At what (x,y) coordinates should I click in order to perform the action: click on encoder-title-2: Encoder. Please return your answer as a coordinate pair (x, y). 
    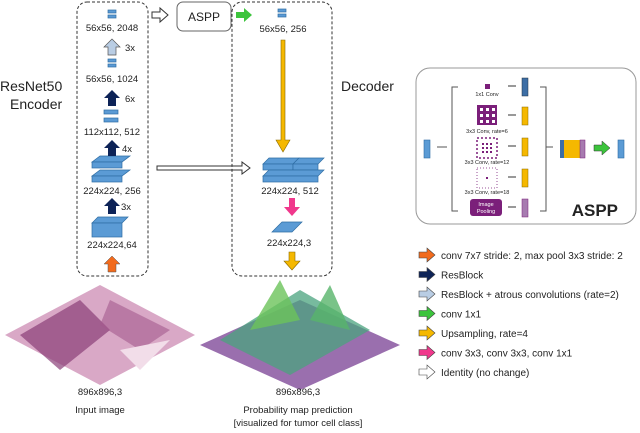
    Looking at the image, I should click on (36, 104).